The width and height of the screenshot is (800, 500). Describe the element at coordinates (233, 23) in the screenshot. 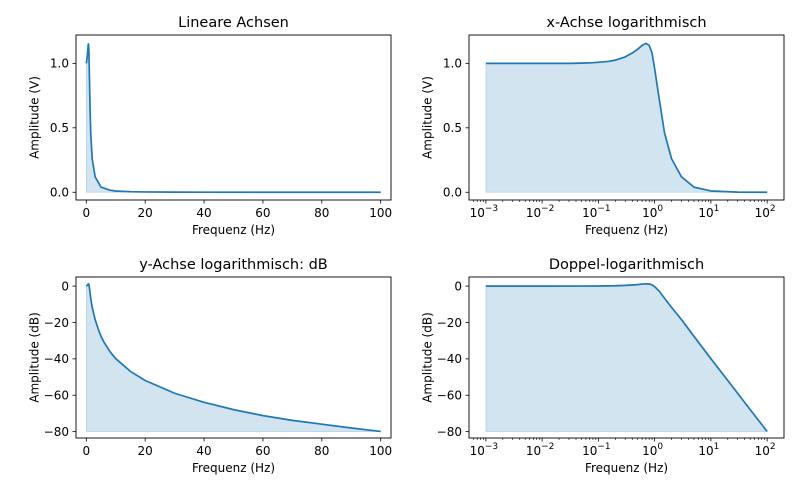

I see `subplot-title: Lineare Achsen` at that location.